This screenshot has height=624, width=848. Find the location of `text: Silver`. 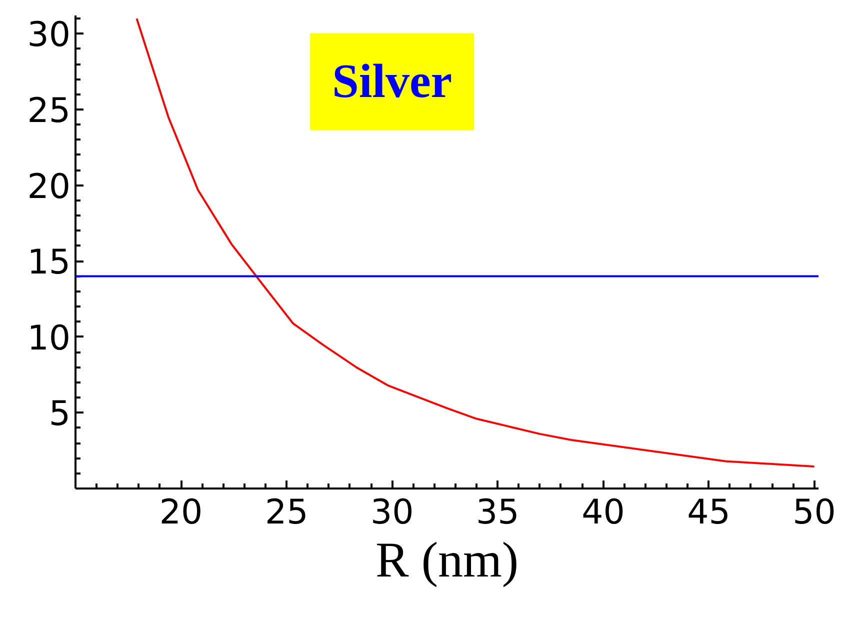

text: Silver is located at coordinates (392, 81).